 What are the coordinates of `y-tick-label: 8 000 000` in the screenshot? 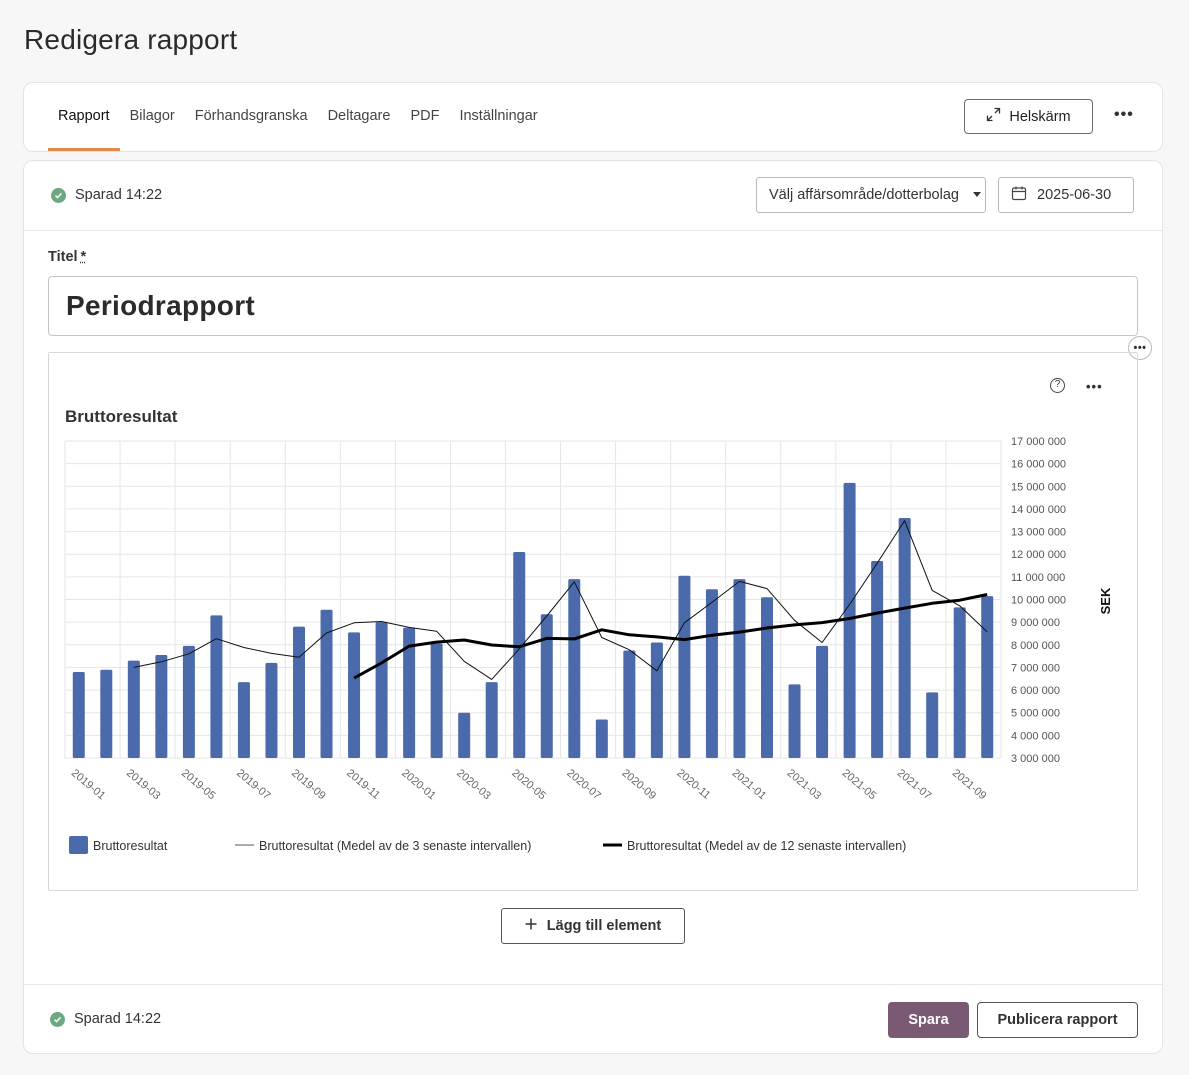 It's located at (1035, 646).